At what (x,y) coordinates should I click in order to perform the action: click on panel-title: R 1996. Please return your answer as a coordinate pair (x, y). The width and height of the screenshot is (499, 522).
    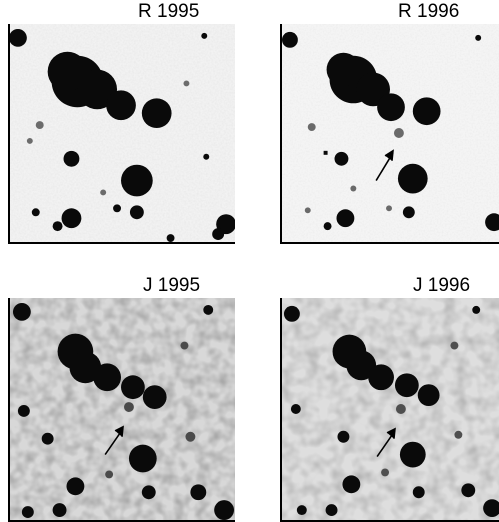
    Looking at the image, I should click on (429, 11).